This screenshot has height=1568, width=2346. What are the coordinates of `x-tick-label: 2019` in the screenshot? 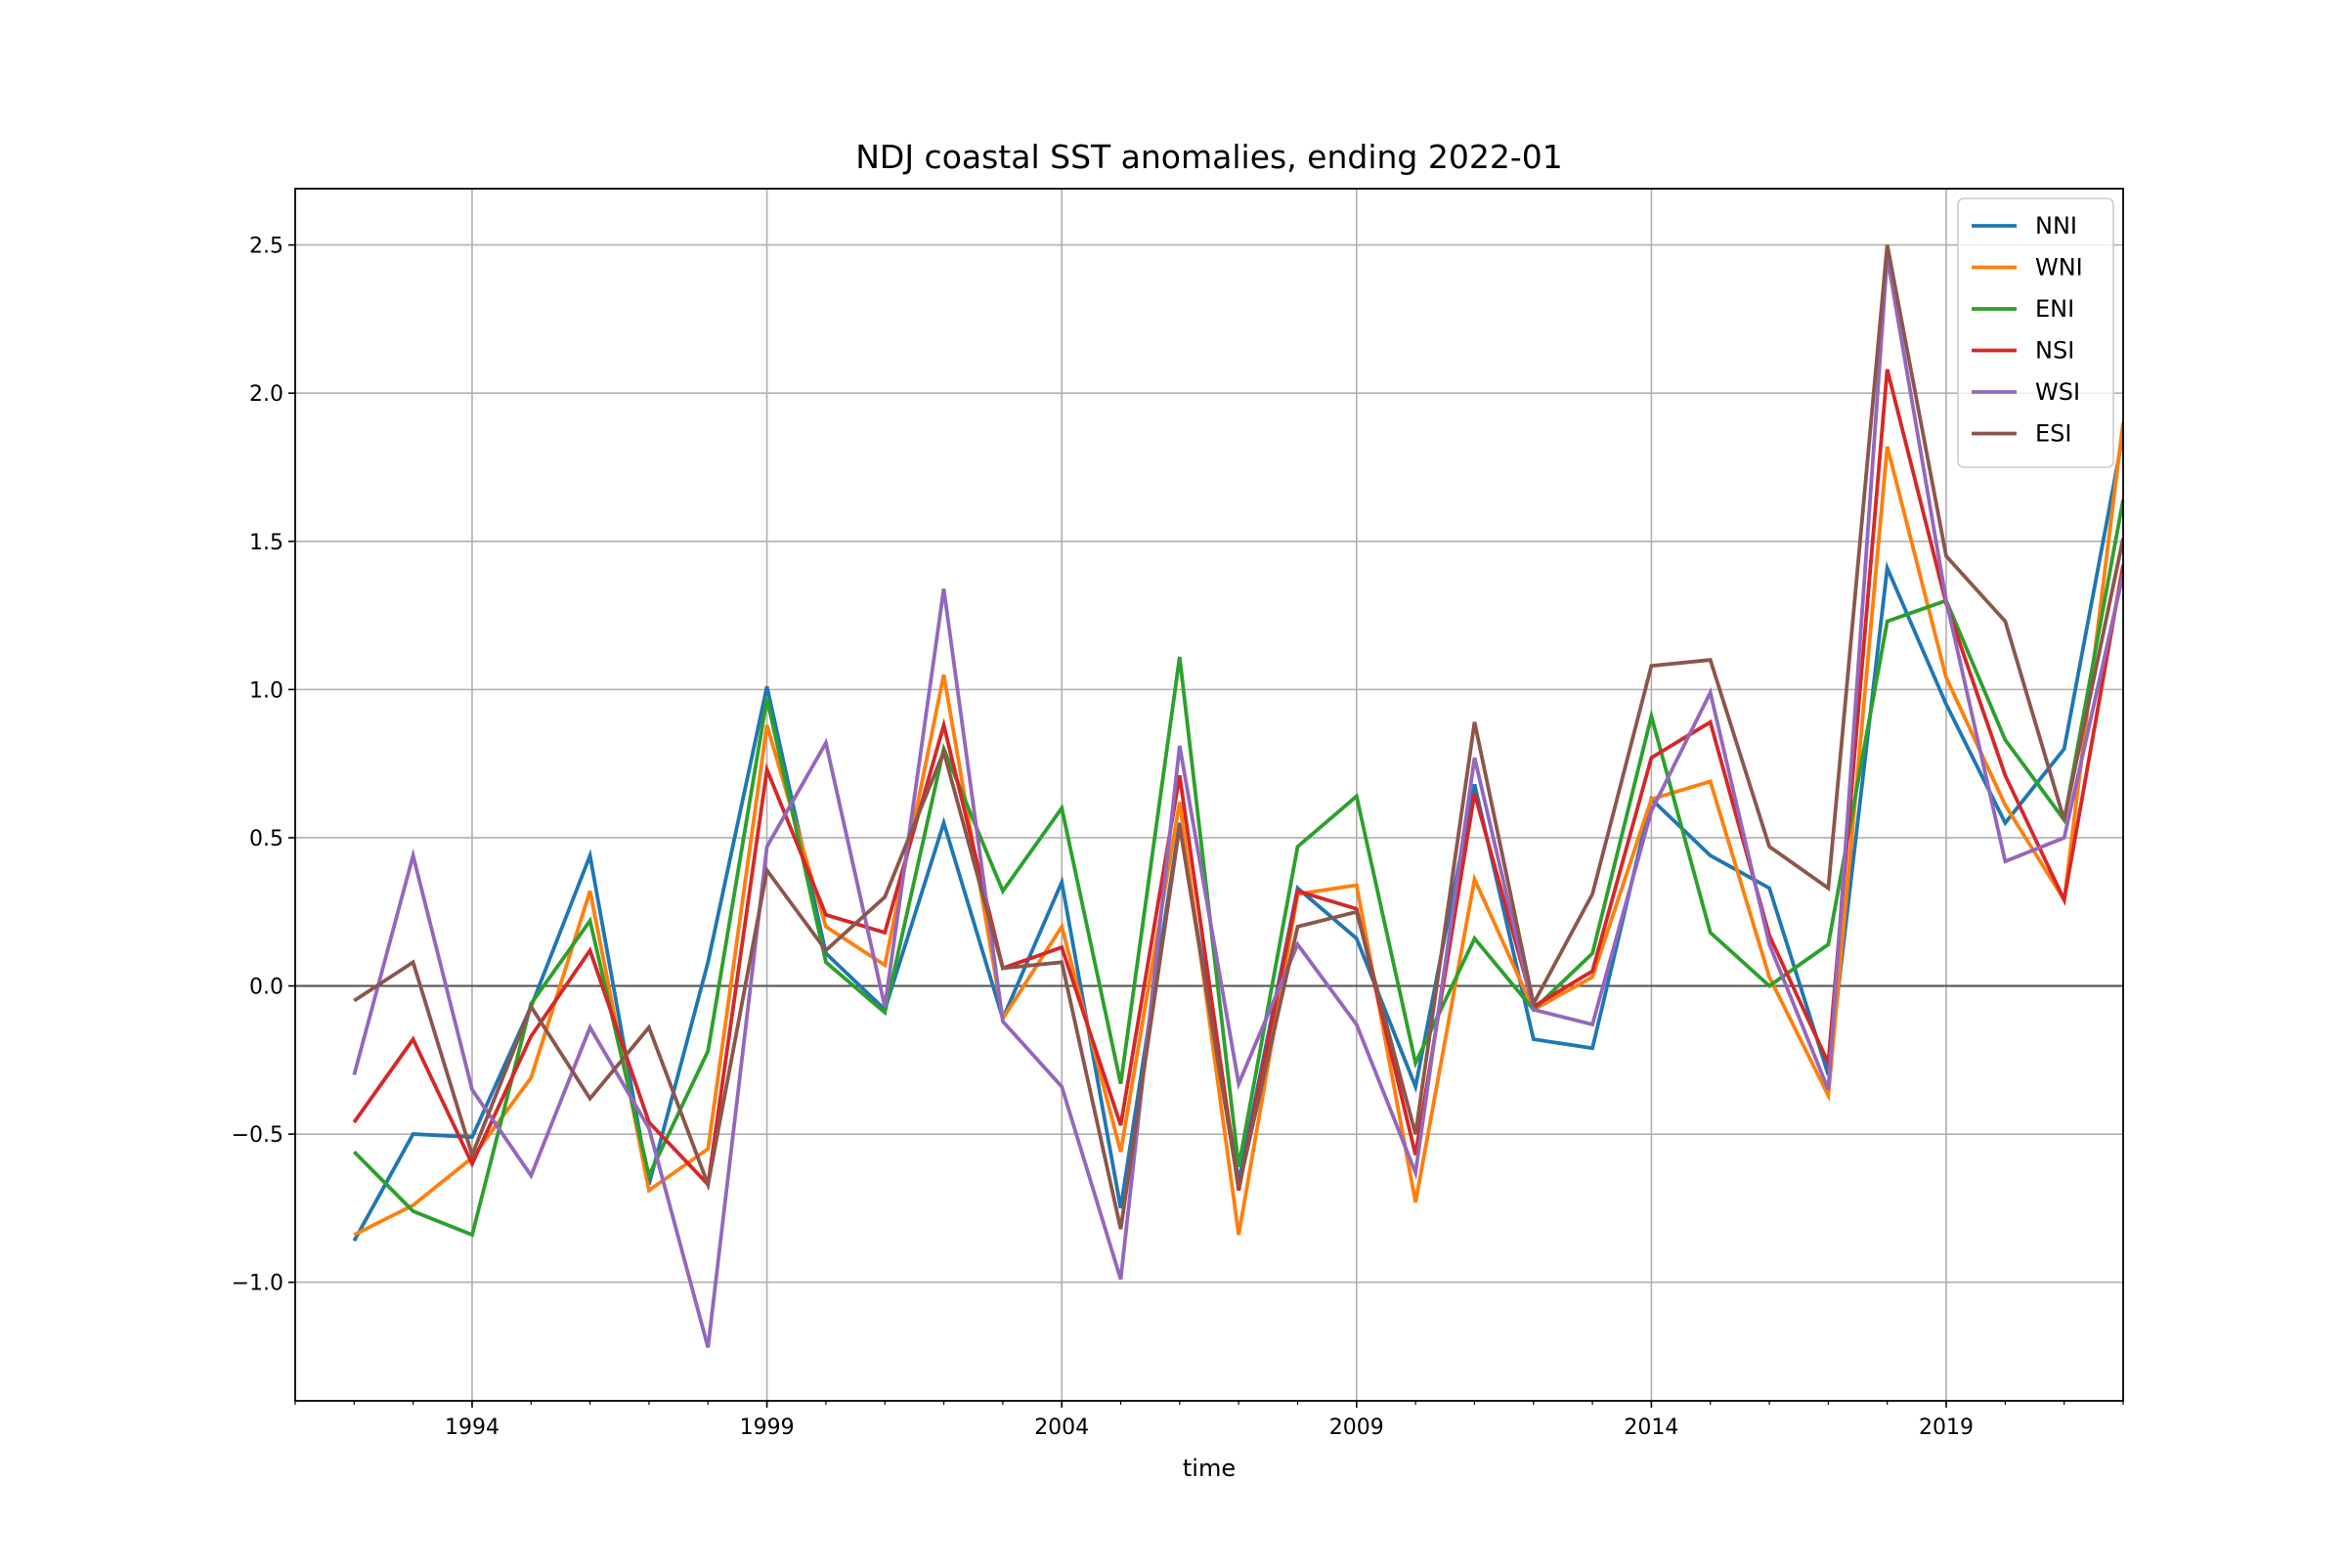 It's located at (1946, 1428).